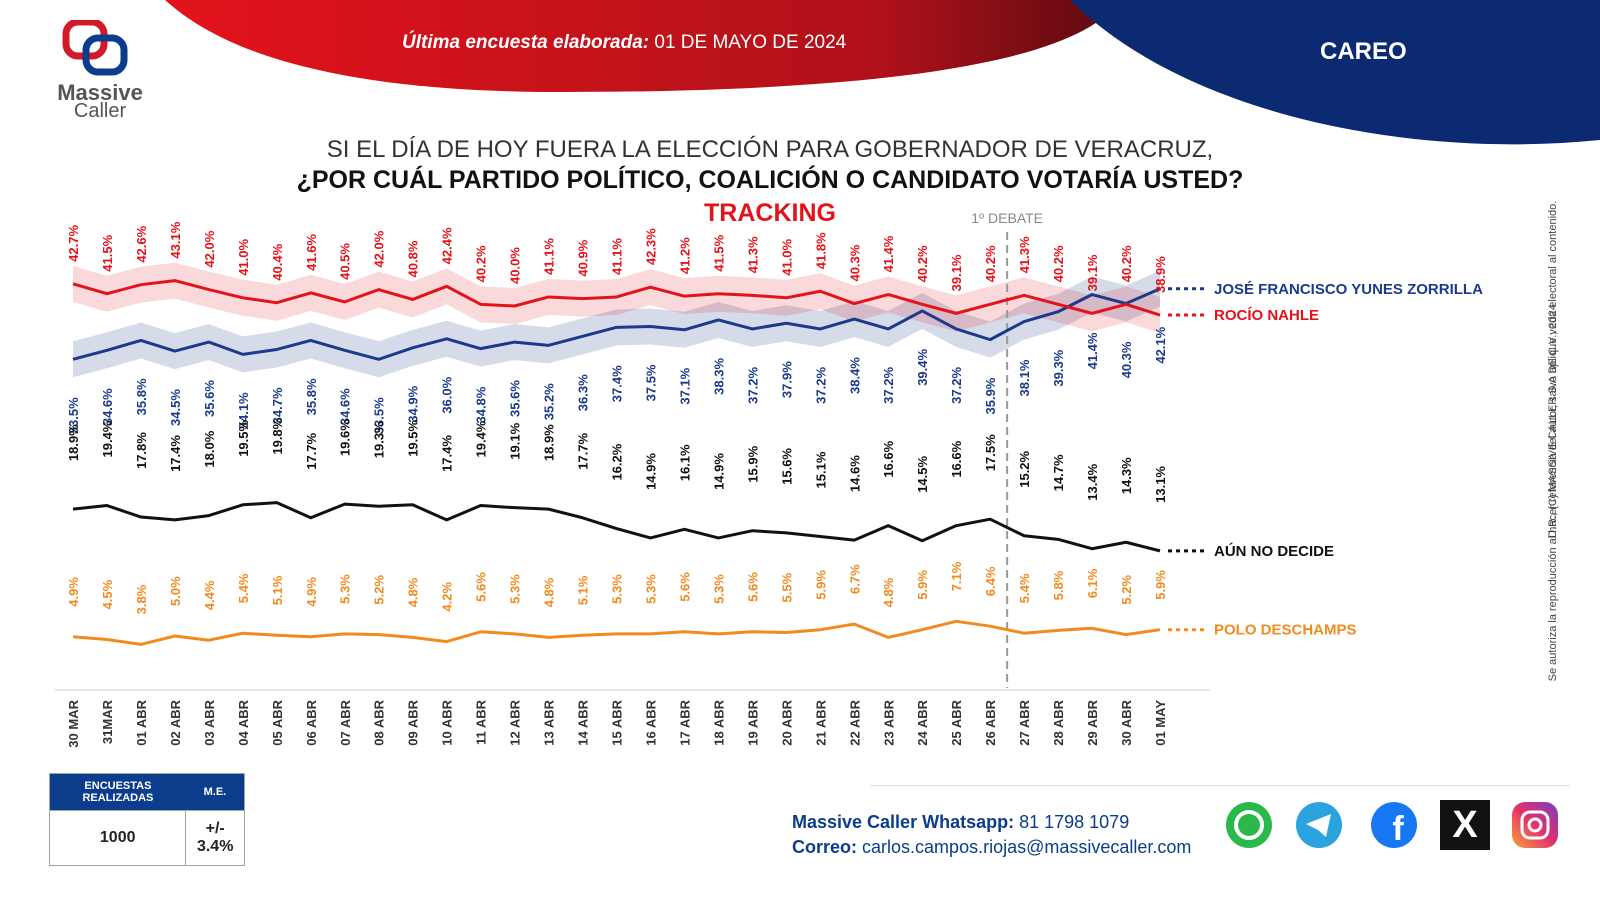  I want to click on sample-table: ENCUESTAS REALIZADAS M.E. 1000 +/- 3.4%, so click(146, 819).